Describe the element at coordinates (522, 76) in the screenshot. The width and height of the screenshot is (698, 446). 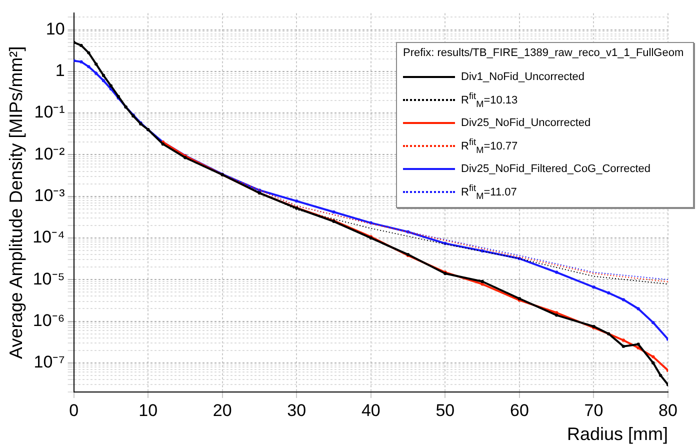
I see `legend-label: Div1_NoFid_Uncorrected` at that location.